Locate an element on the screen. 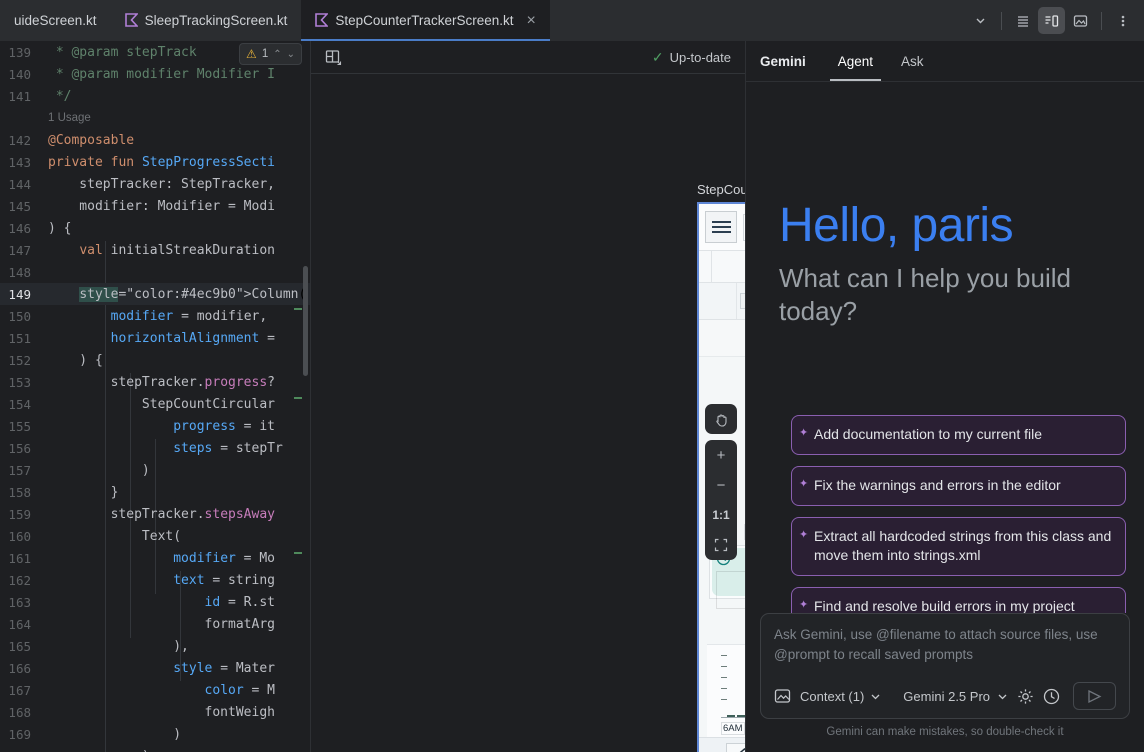 This screenshot has height=752, width=1144. code-text: progress = it is located at coordinates (224, 426).